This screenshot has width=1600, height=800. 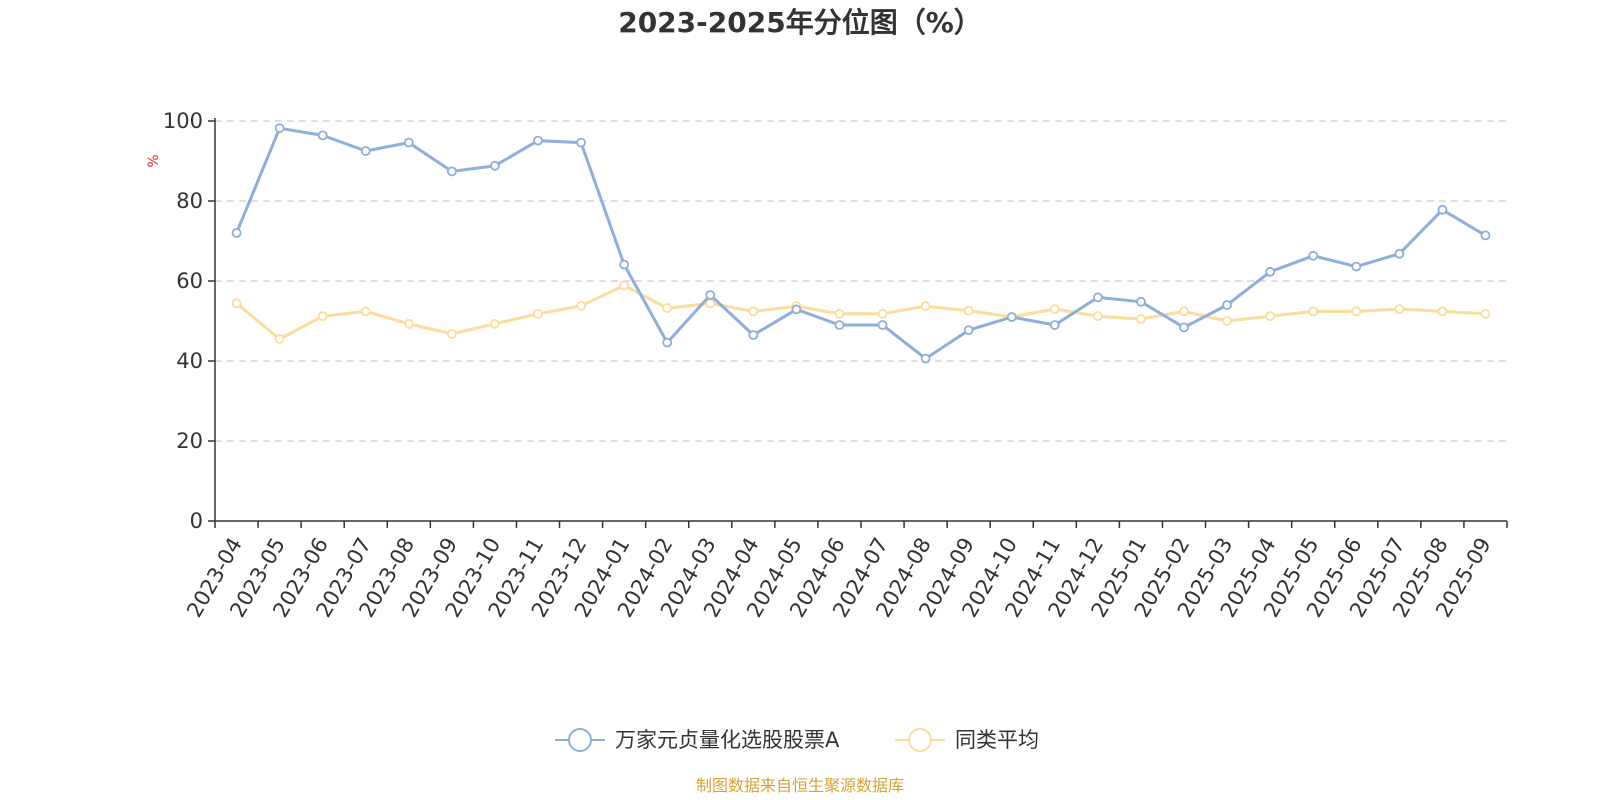 I want to click on y-tick-label: 100, so click(x=183, y=121).